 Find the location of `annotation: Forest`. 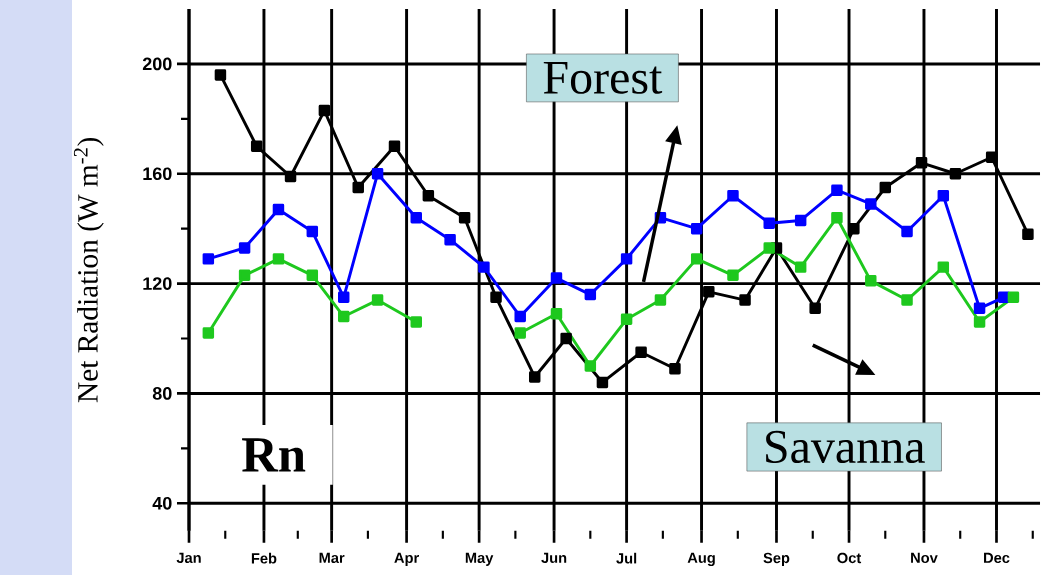

annotation: Forest is located at coordinates (603, 77).